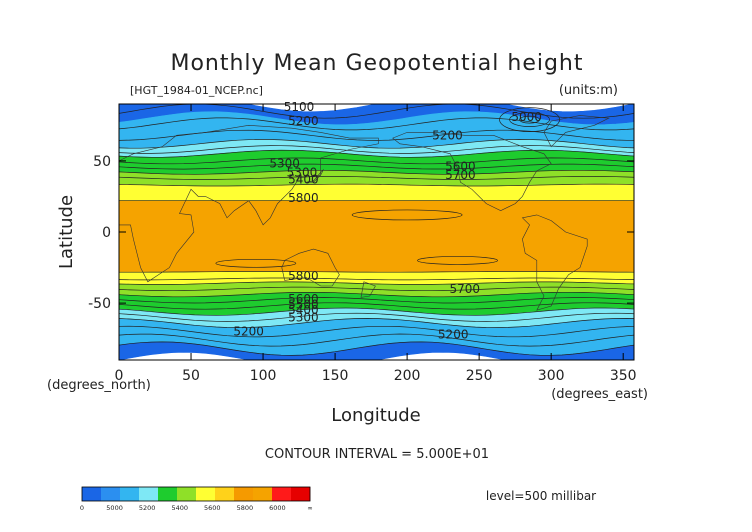 This screenshot has height=532, width=752. What do you see at coordinates (376, 415) in the screenshot?
I see `x-axis-title: Longitude` at bounding box center [376, 415].